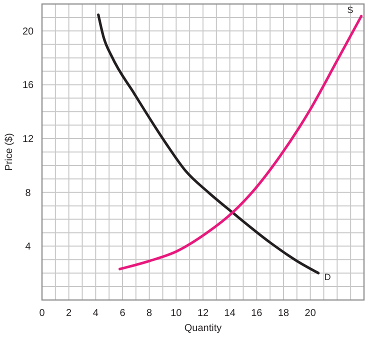  What do you see at coordinates (69, 313) in the screenshot?
I see `x-tick-label: 2` at bounding box center [69, 313].